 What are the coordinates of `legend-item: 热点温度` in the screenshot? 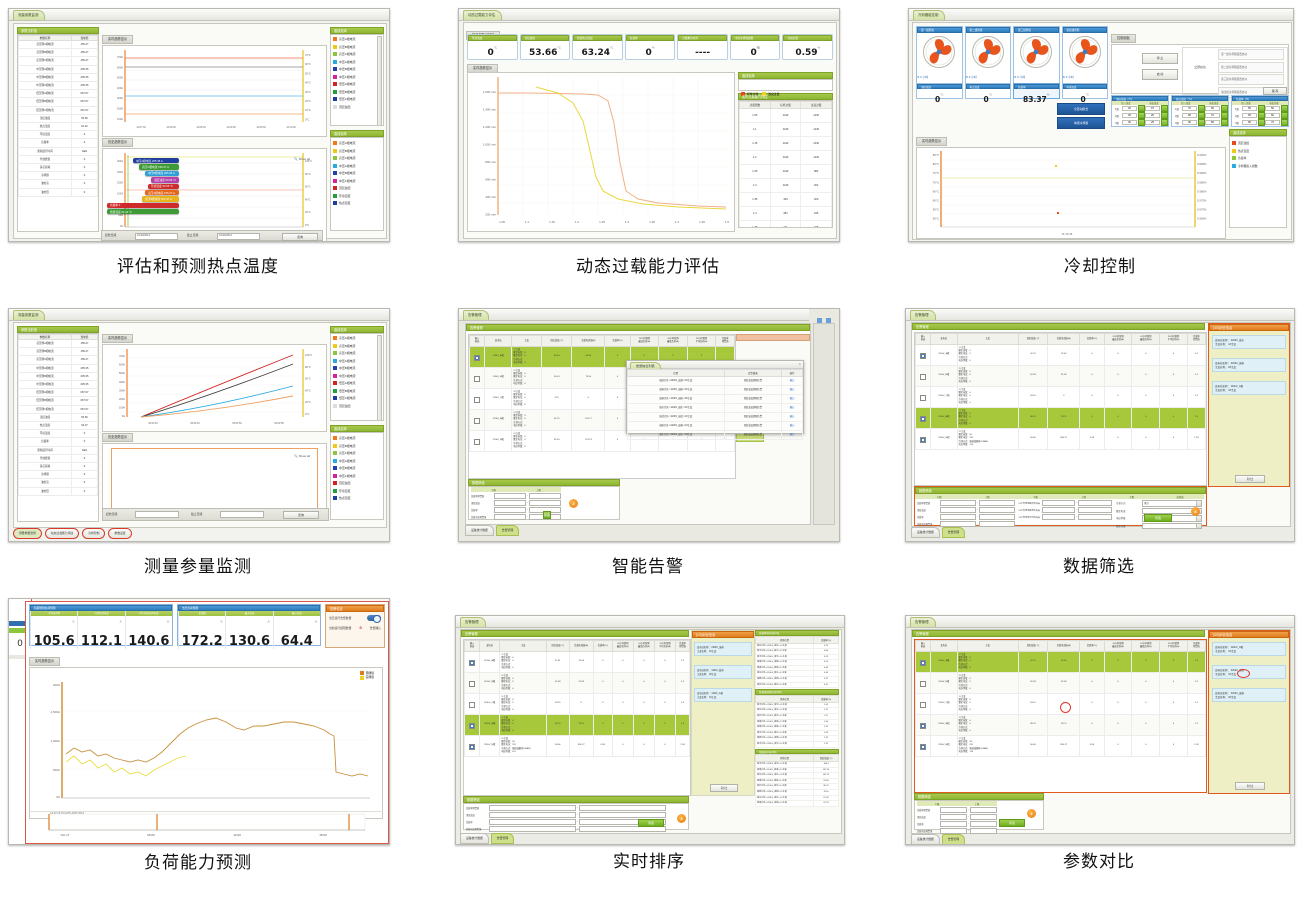 It's located at (1258, 152).